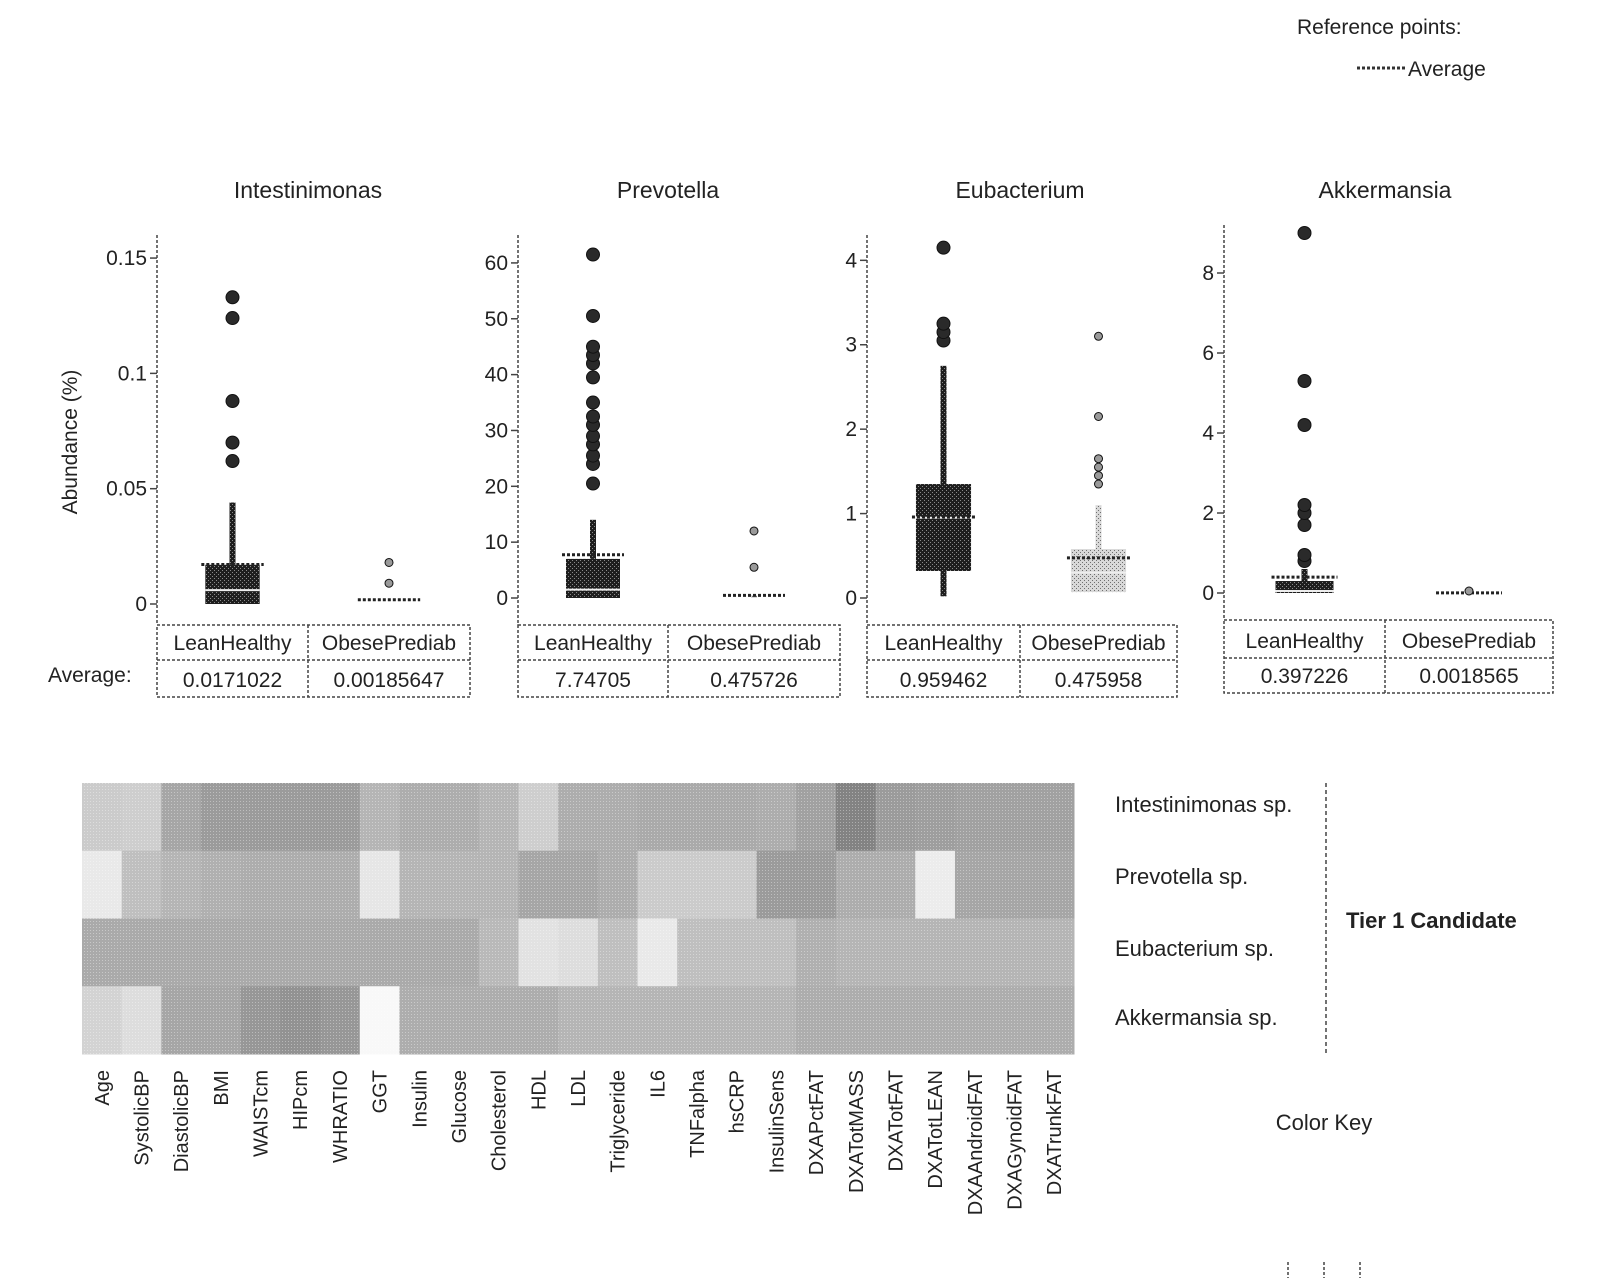  What do you see at coordinates (1099, 680) in the screenshot?
I see `average-value: 0.475958` at bounding box center [1099, 680].